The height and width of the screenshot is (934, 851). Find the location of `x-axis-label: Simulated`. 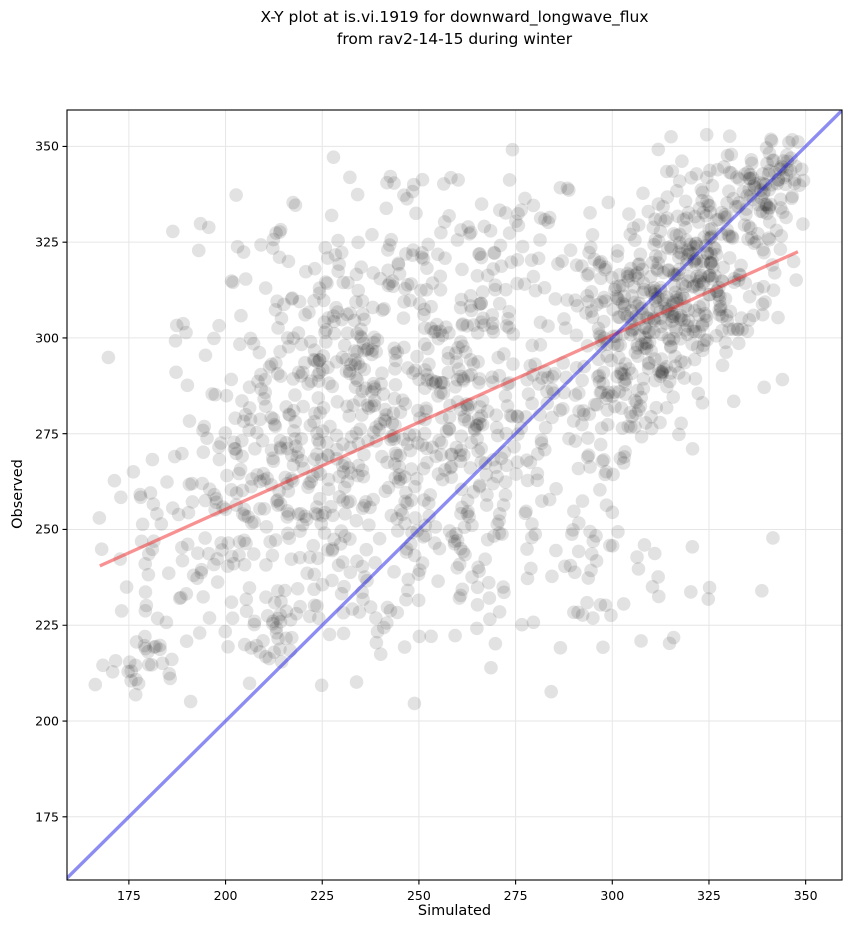

x-axis-label: Simulated is located at coordinates (454, 911).